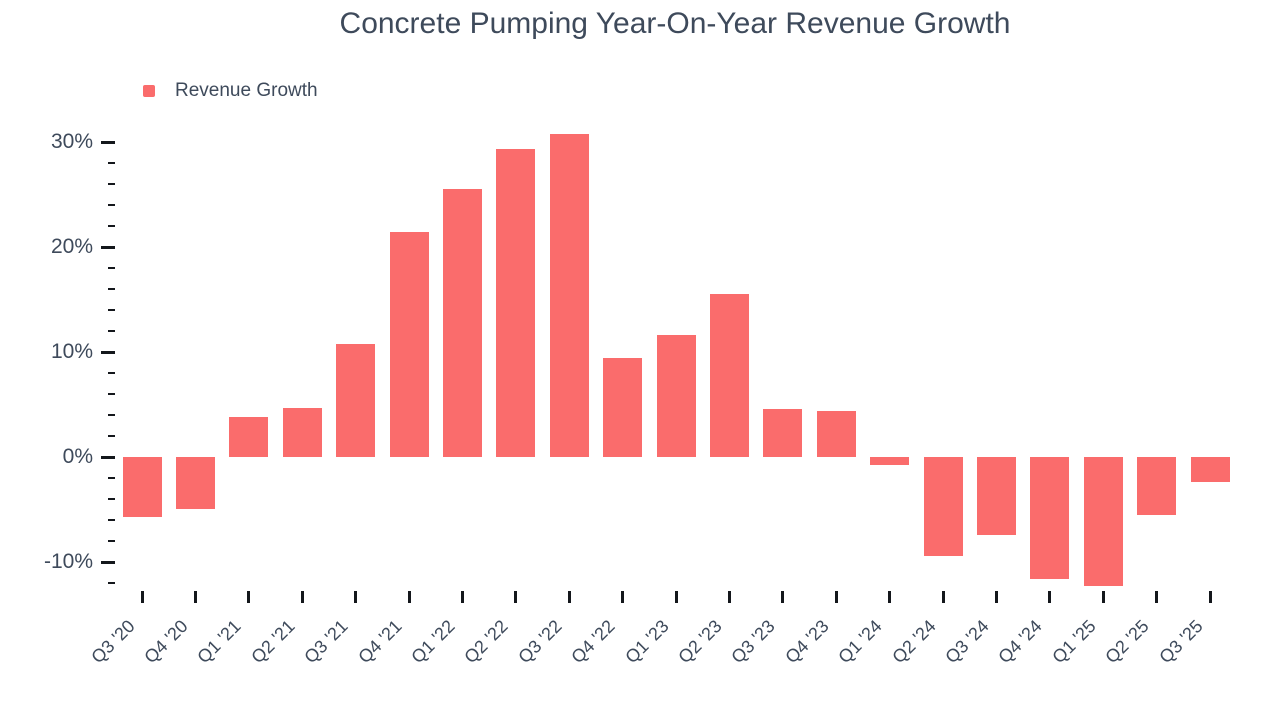  Describe the element at coordinates (860, 642) in the screenshot. I see `x-axis-tick-label: Q1 '24` at that location.